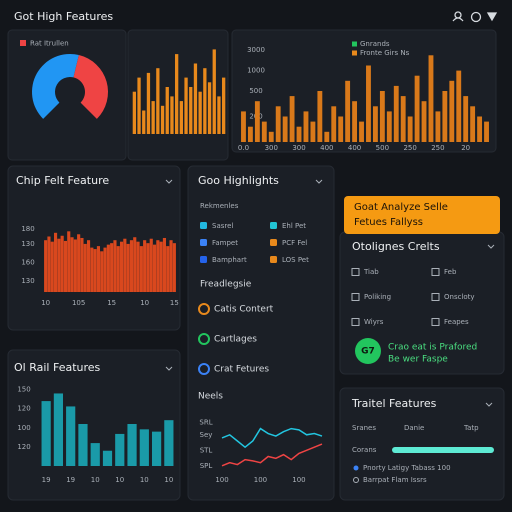 The image size is (512, 512). I want to click on list-item: Ehl Pet, so click(294, 226).